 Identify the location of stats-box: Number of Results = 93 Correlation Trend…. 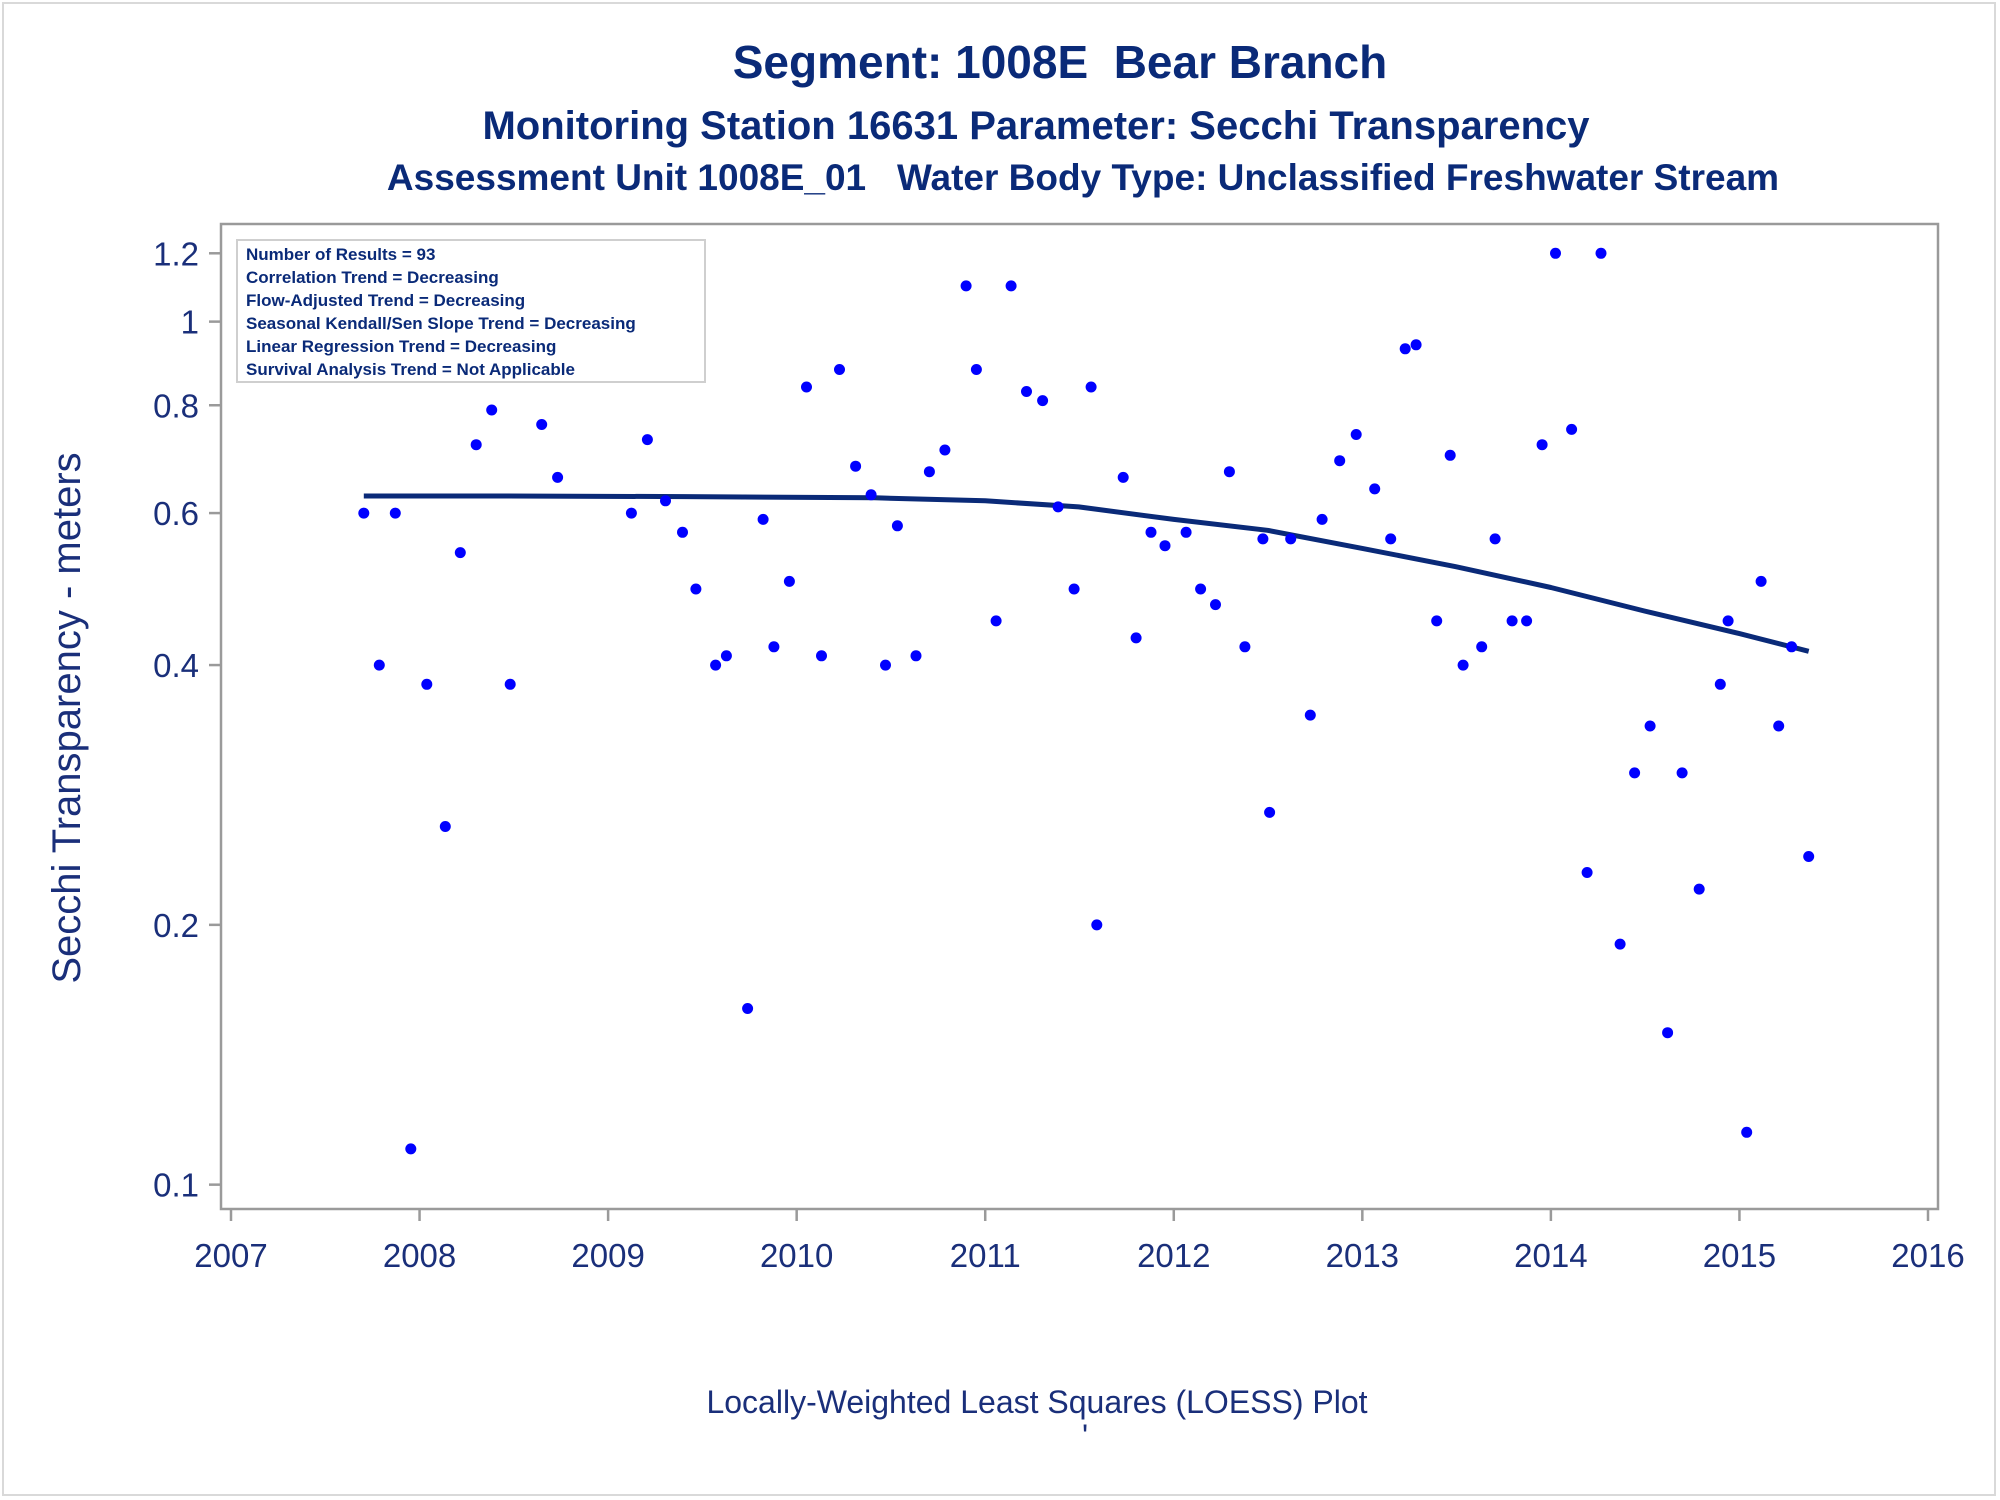
(471, 311).